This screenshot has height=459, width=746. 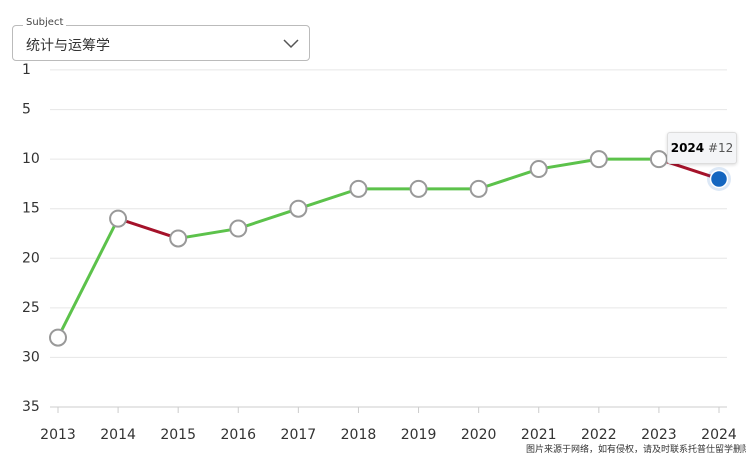 What do you see at coordinates (31, 308) in the screenshot?
I see `y-tick-label: 25` at bounding box center [31, 308].